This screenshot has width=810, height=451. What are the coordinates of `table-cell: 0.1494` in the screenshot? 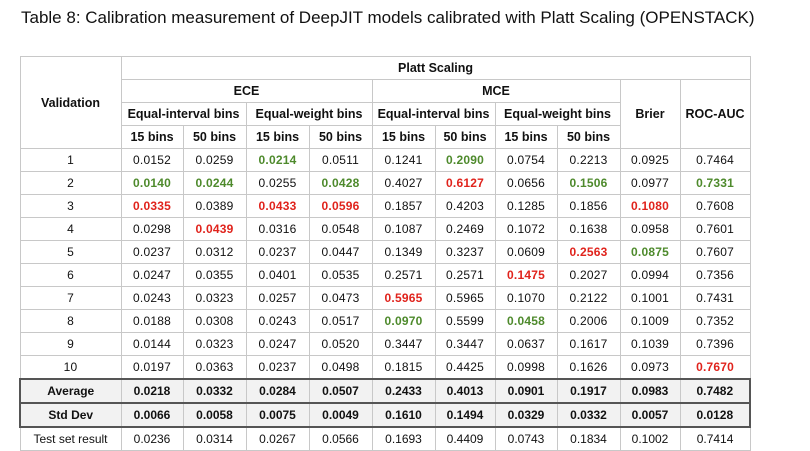 It's located at (465, 415).